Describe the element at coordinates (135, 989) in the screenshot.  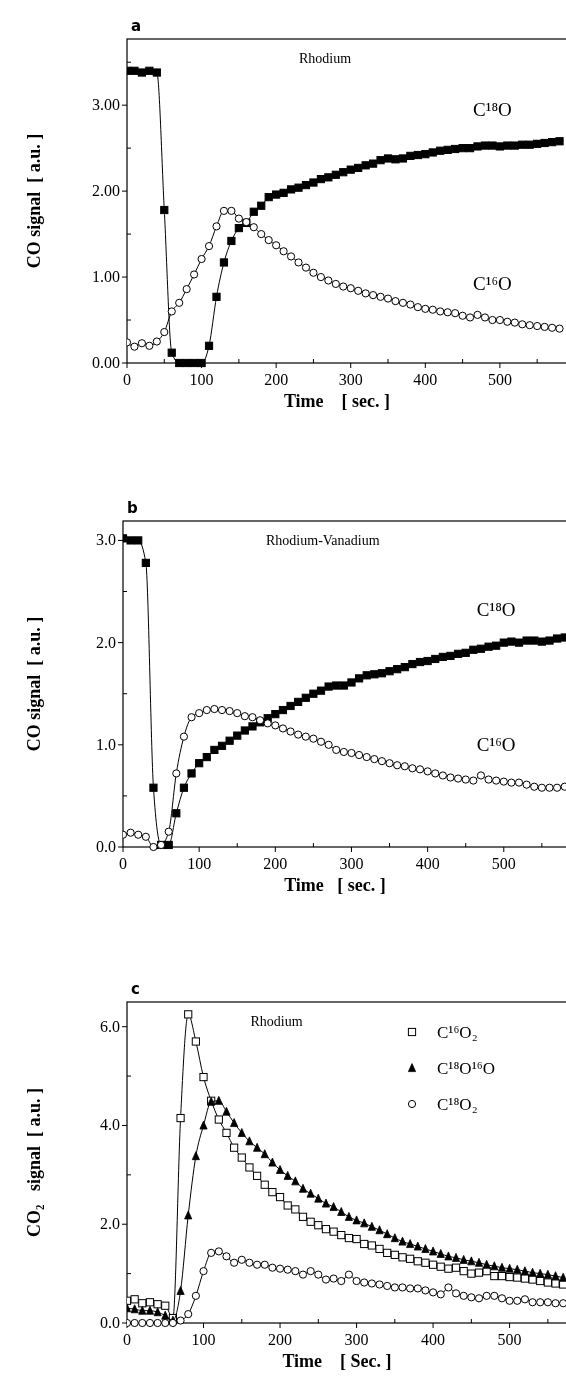
I see `chart-title: c` at that location.